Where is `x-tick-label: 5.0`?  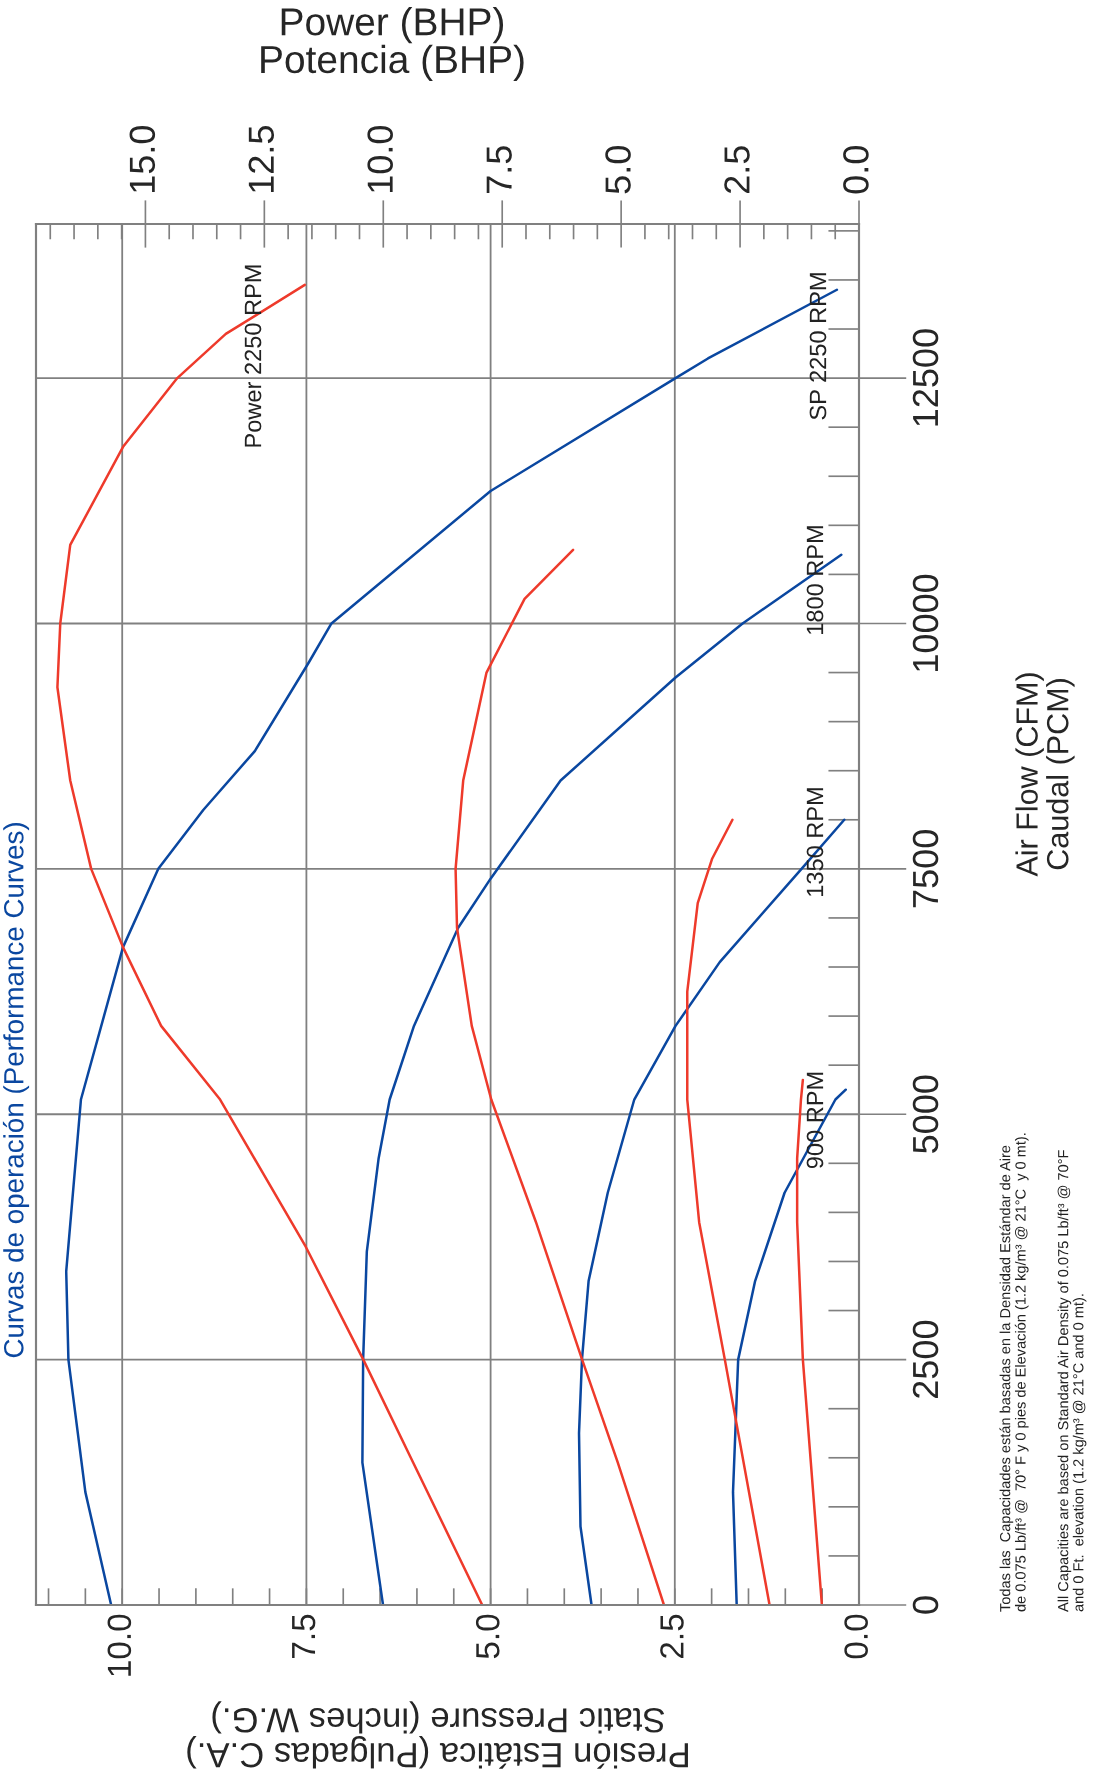
x-tick-label: 5.0 is located at coordinates (487, 1636).